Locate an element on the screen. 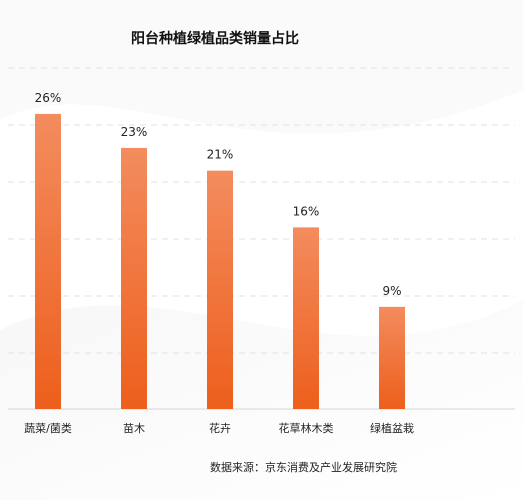  chart-title: 阳台种植绿植品类销量占比 is located at coordinates (215, 39).